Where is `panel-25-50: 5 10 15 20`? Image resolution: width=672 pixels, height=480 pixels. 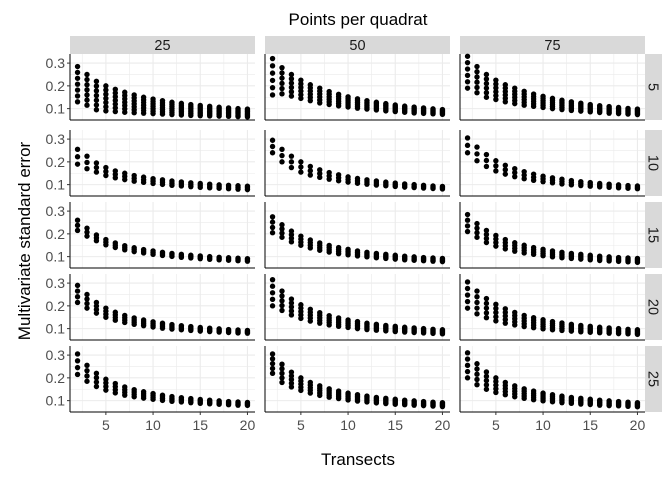
panel-25-50: 5 10 15 20 is located at coordinates (357, 389).